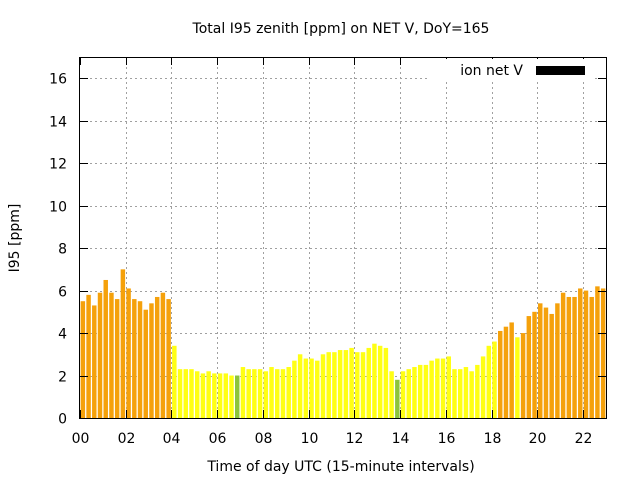 This screenshot has width=640, height=480. Describe the element at coordinates (310, 439) in the screenshot. I see `x-tick-label: 10` at that location.